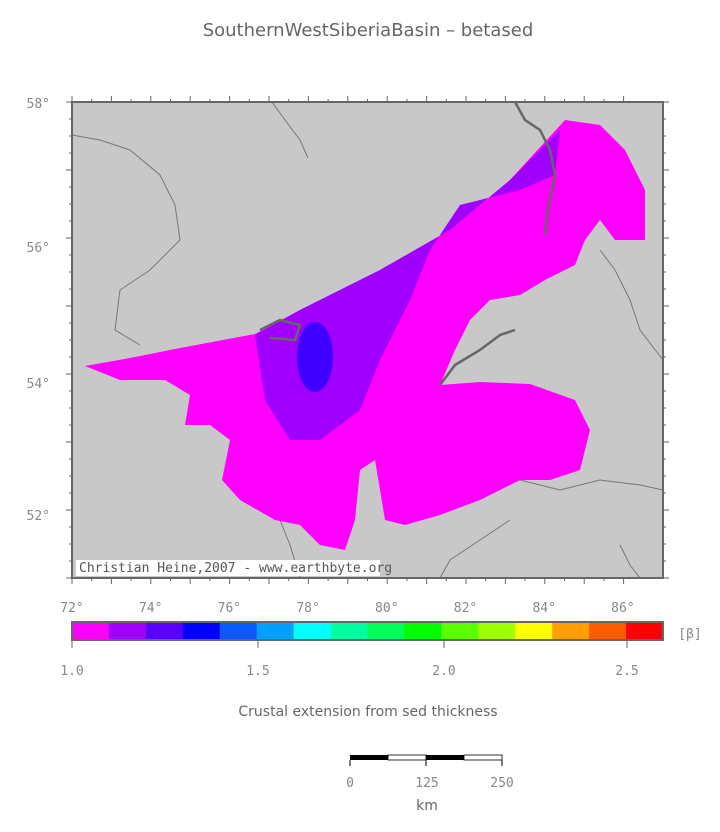  What do you see at coordinates (501, 783) in the screenshot?
I see `scale-label: 250` at bounding box center [501, 783].